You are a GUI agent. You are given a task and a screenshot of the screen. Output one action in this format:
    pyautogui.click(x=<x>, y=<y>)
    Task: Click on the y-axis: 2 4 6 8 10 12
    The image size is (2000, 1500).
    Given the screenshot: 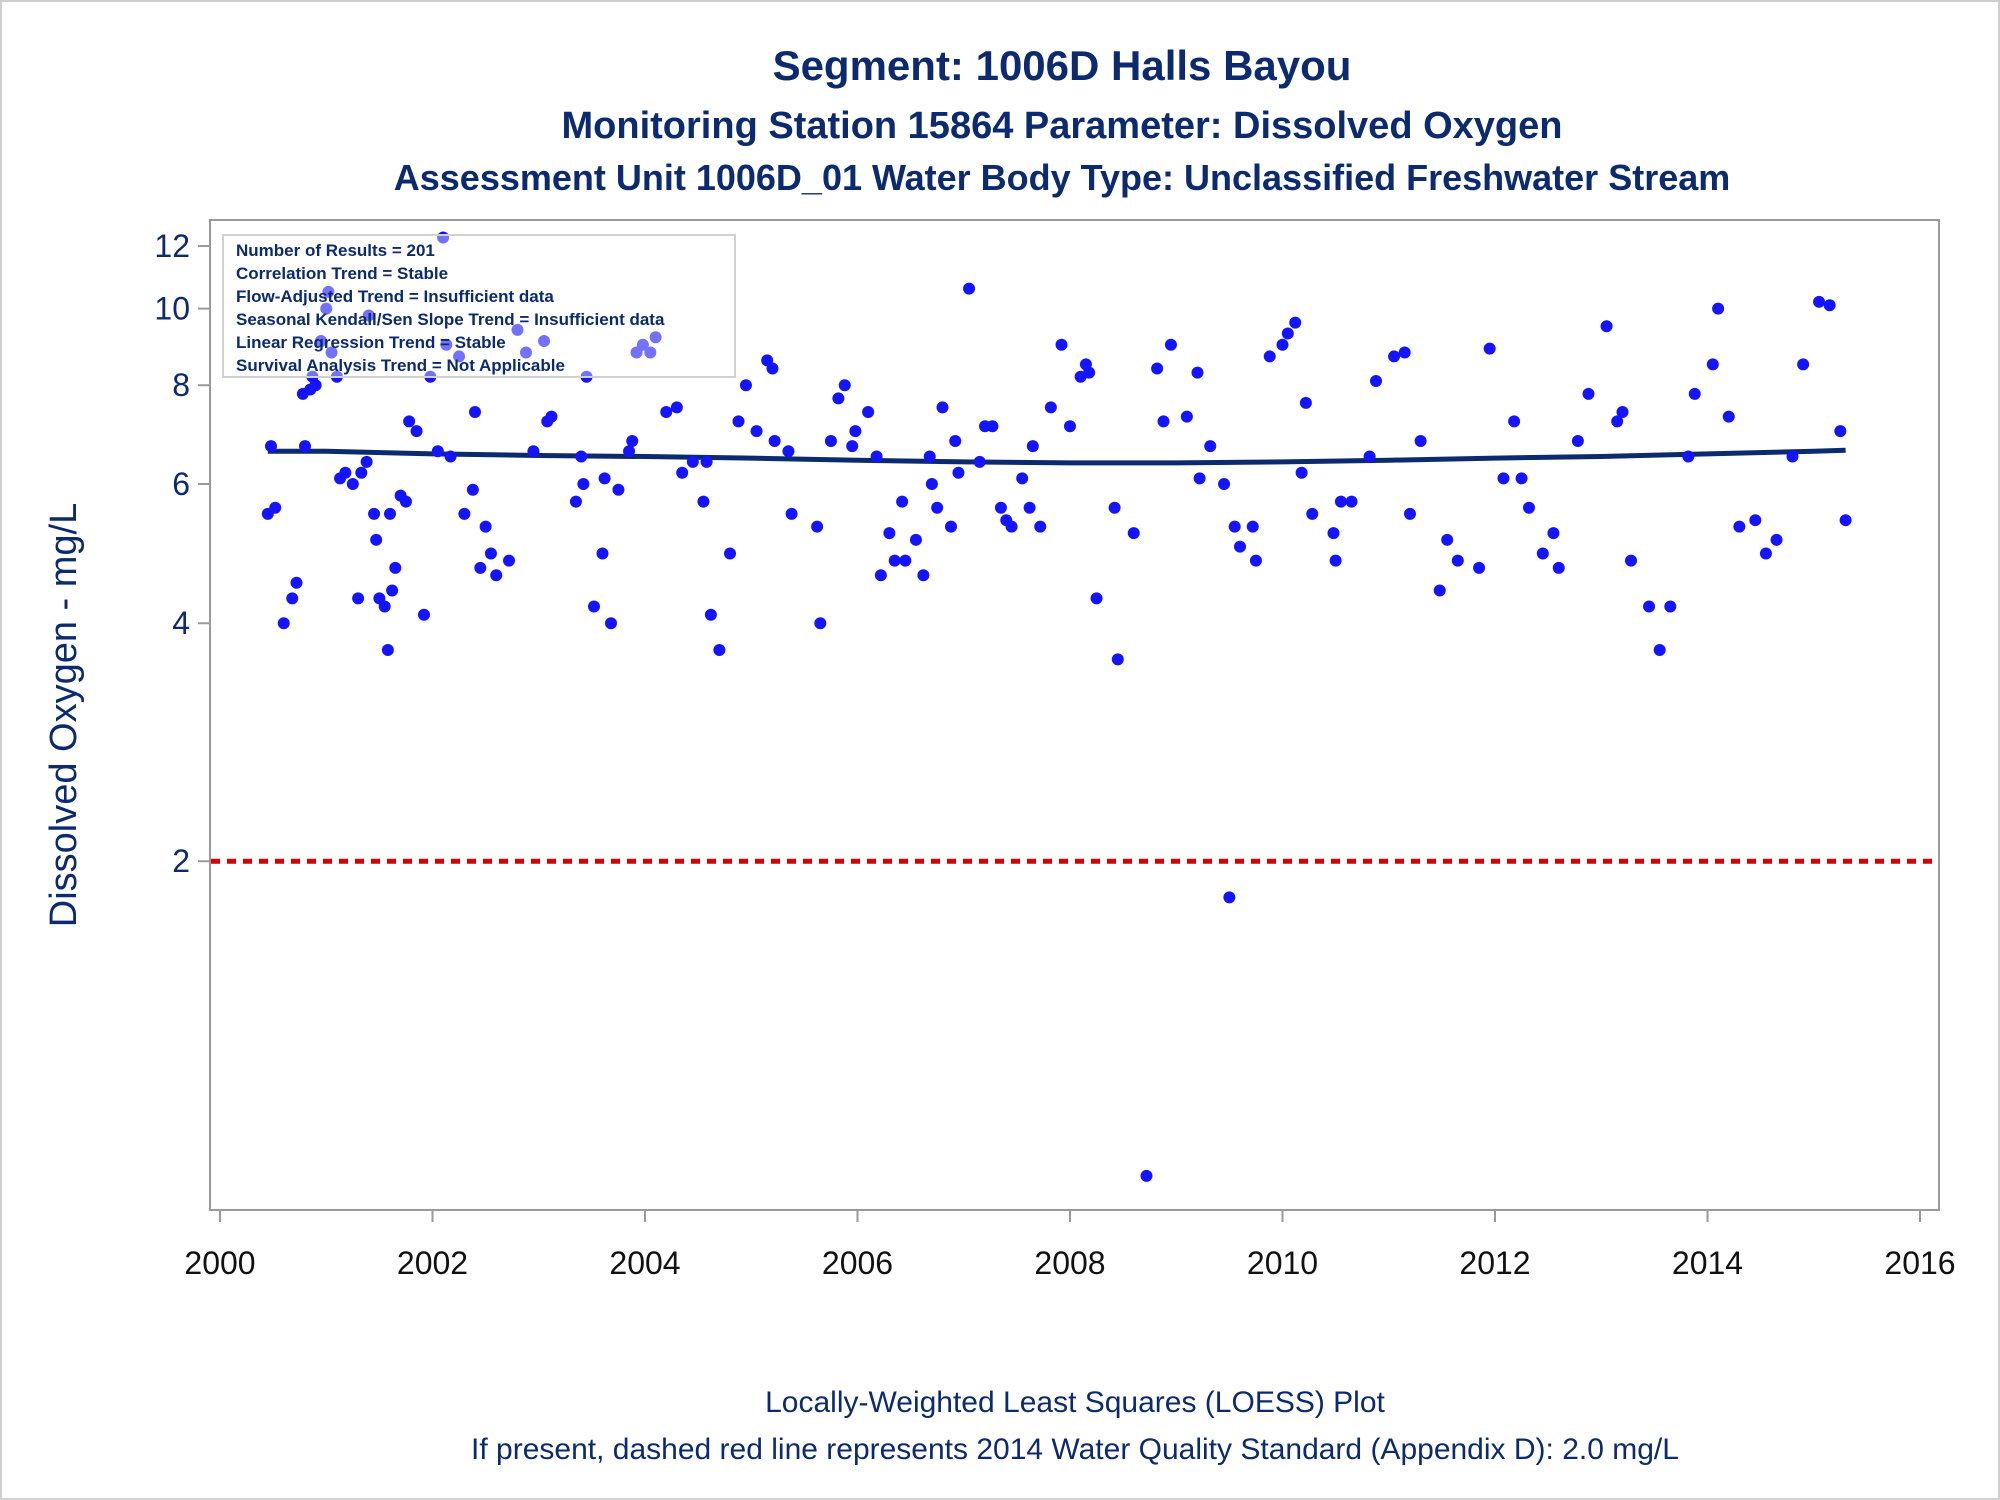 What is the action you would take?
    pyautogui.click(x=182, y=553)
    